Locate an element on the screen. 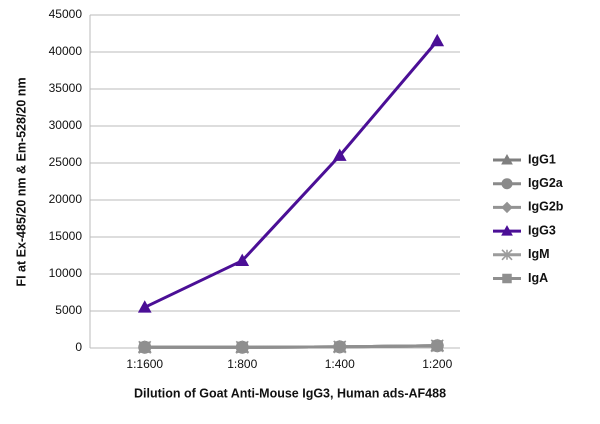  legend-label: IgM is located at coordinates (539, 254).